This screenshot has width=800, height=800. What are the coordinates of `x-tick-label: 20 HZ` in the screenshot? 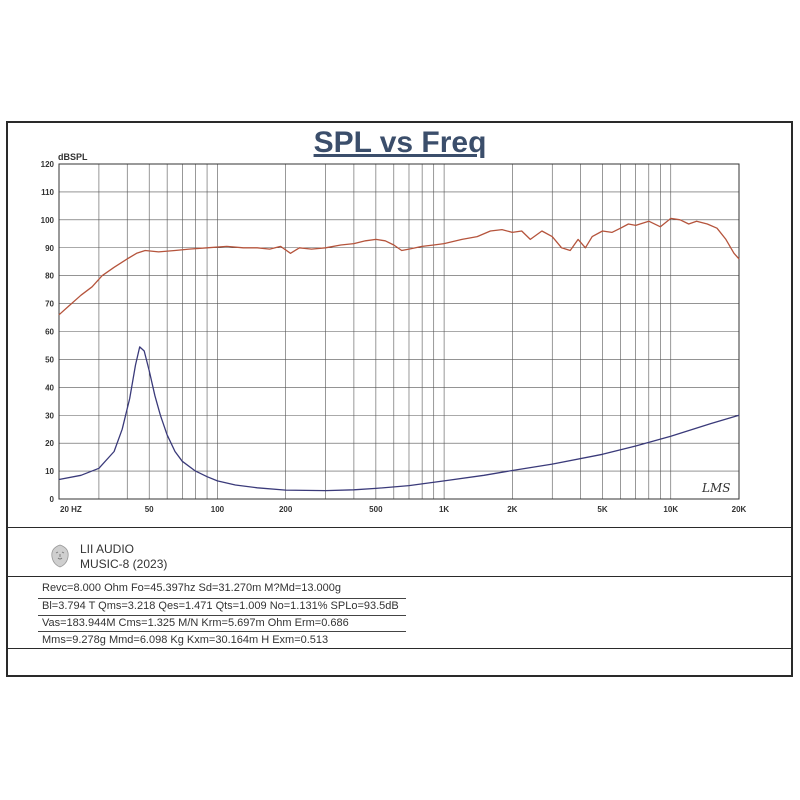 It's located at (71, 509).